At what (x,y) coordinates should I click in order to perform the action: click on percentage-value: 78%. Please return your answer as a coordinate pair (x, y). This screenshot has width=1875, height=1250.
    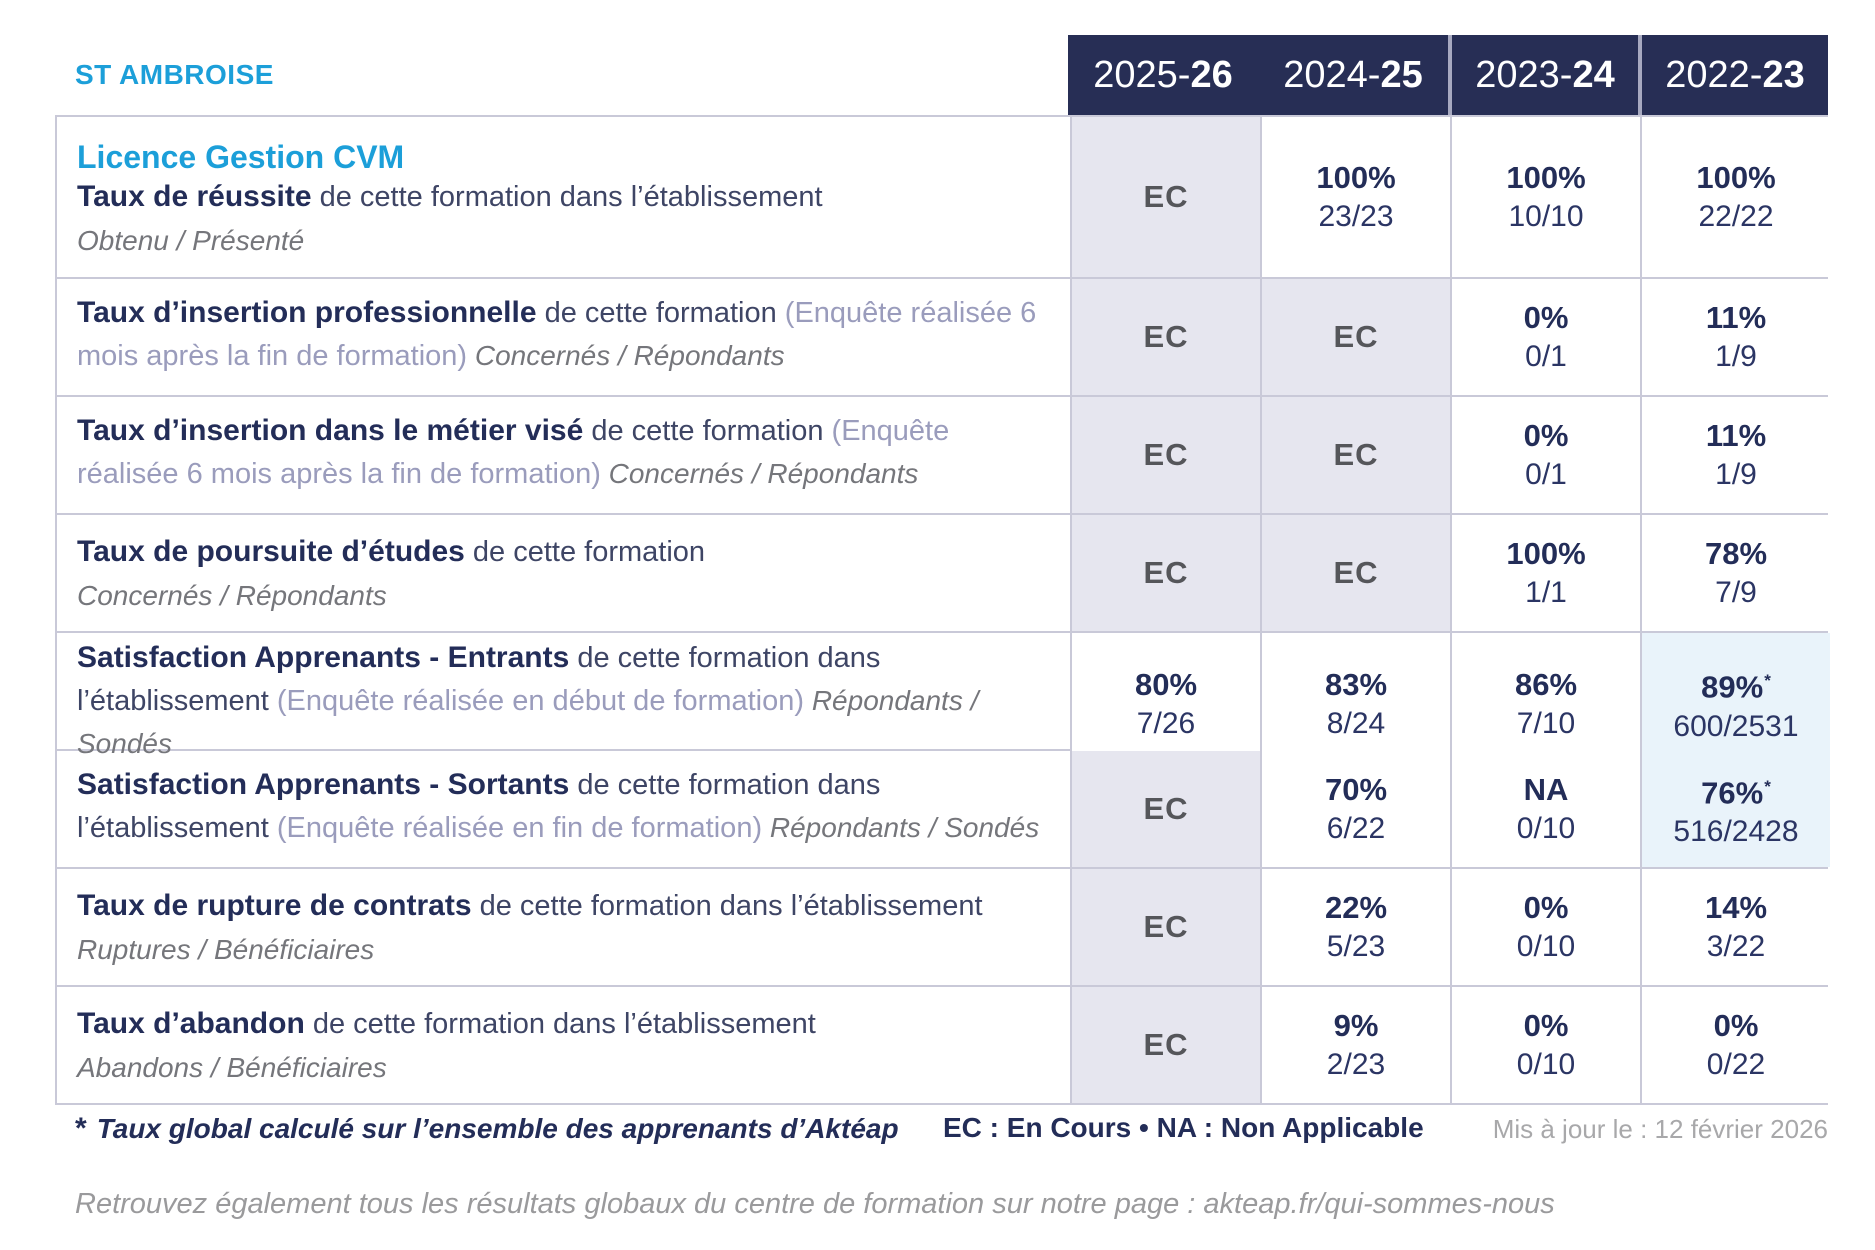
    Looking at the image, I should click on (1736, 553).